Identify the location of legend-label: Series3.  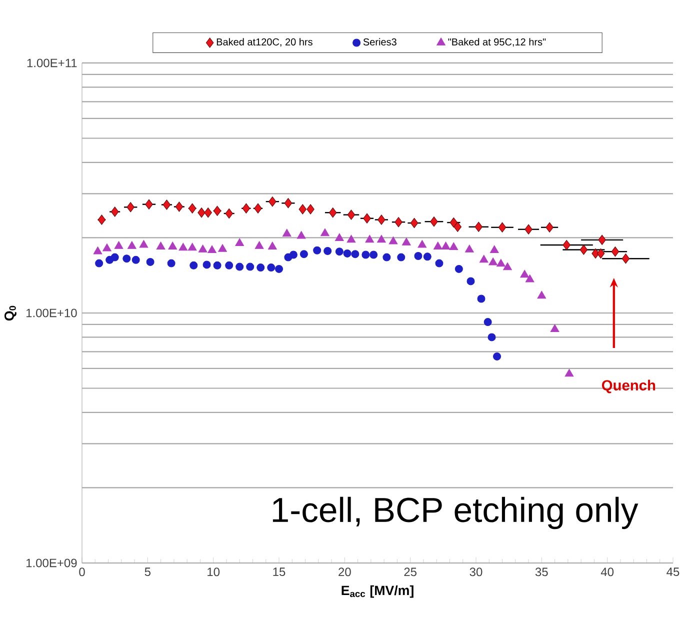
(379, 42).